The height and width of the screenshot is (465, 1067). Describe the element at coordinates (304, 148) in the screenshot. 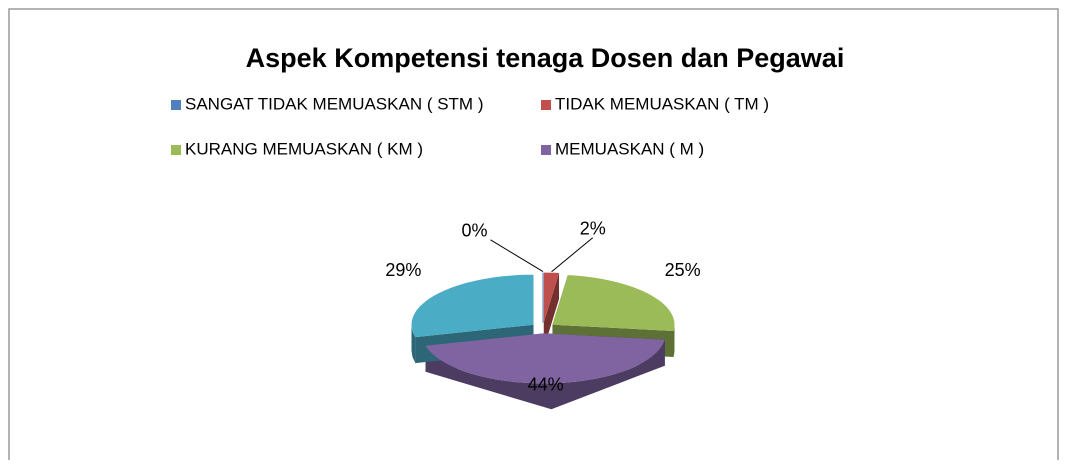

I see `legend-label: KURANG MEMUASKAN ( KM )` at that location.